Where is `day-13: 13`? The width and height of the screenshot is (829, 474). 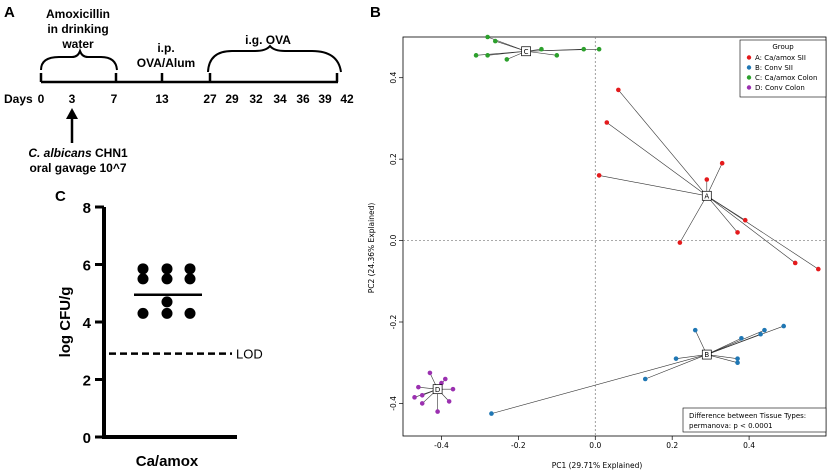 day-13: 13 is located at coordinates (162, 99).